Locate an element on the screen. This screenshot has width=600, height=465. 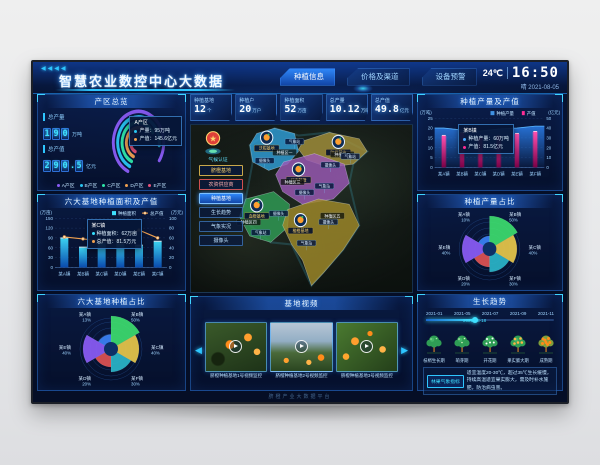
slider-thumb is located at coordinates (474, 320).